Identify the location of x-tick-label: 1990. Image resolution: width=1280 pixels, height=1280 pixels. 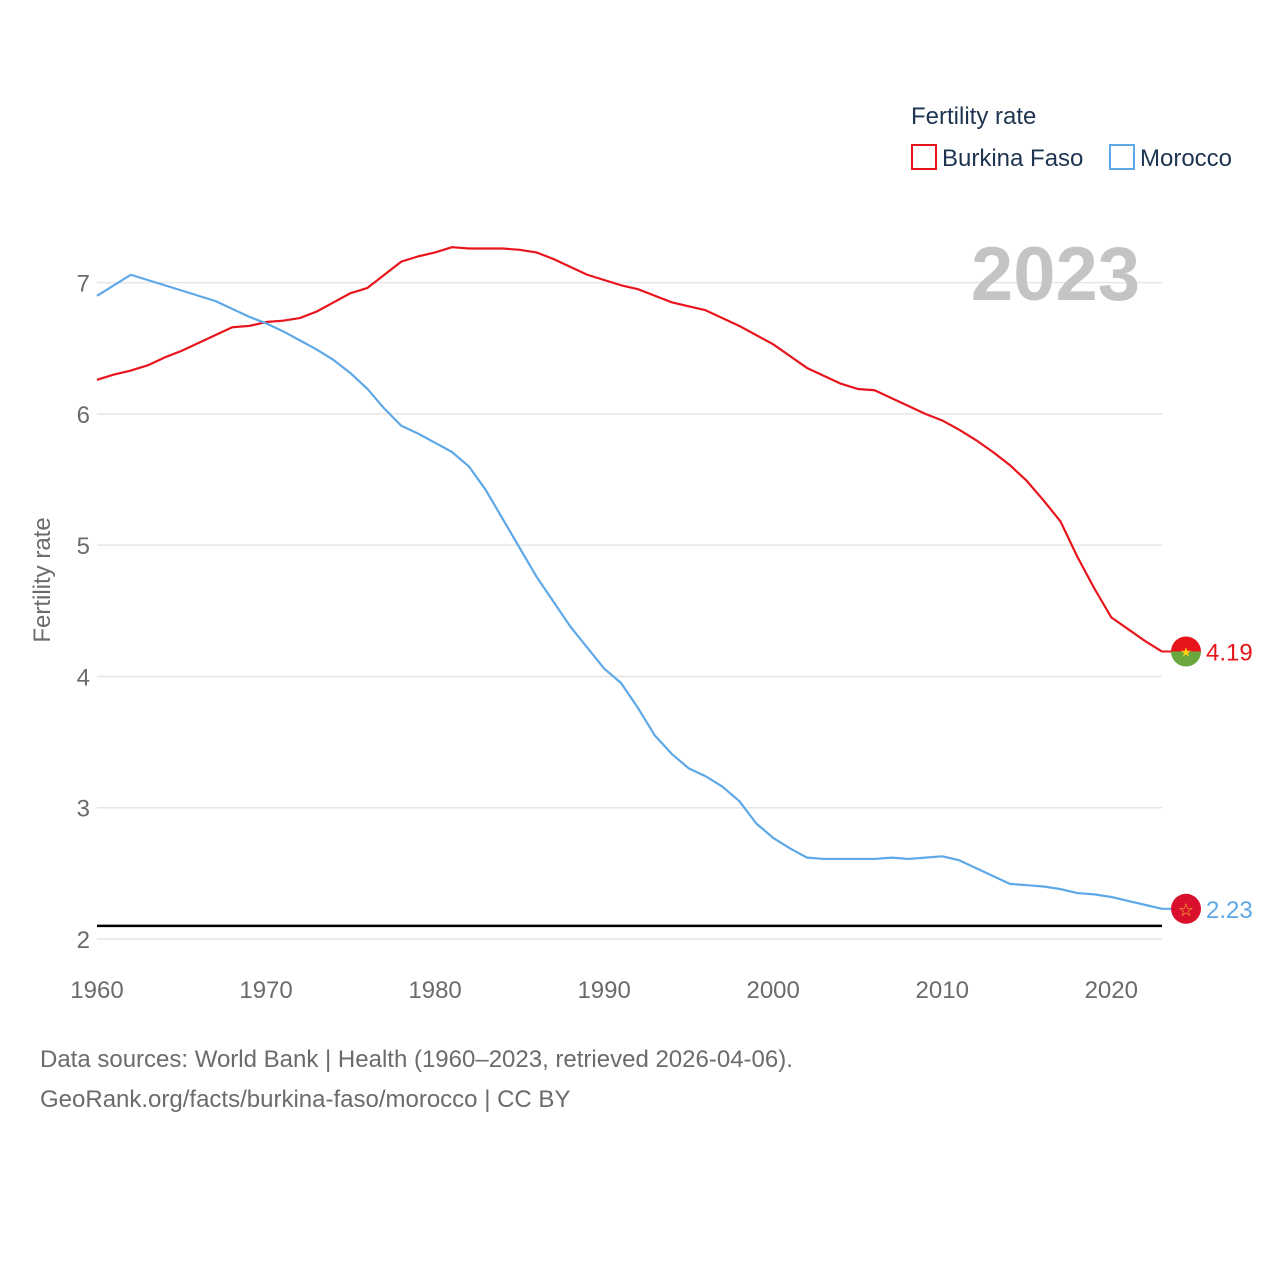
(603, 990).